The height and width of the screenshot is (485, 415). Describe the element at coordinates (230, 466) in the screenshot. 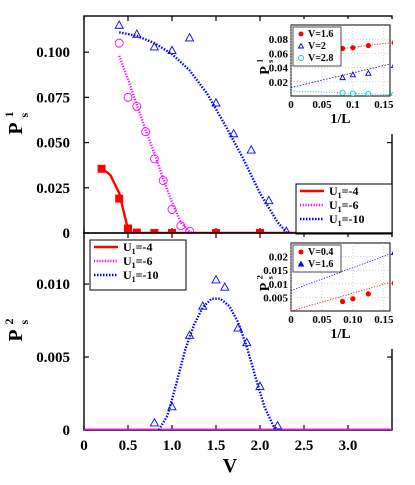

I see `panel-bottom-xlabel: V` at that location.